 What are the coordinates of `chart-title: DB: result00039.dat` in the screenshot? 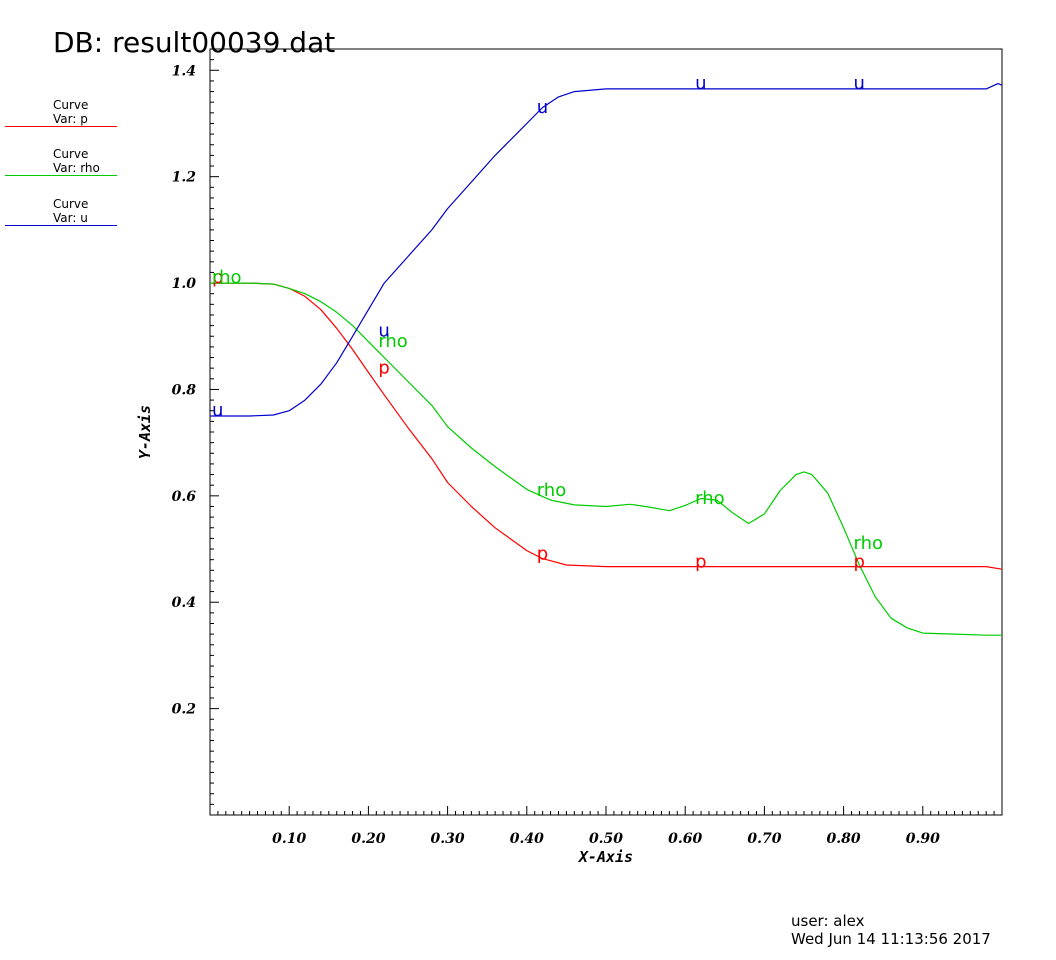 It's located at (194, 42).